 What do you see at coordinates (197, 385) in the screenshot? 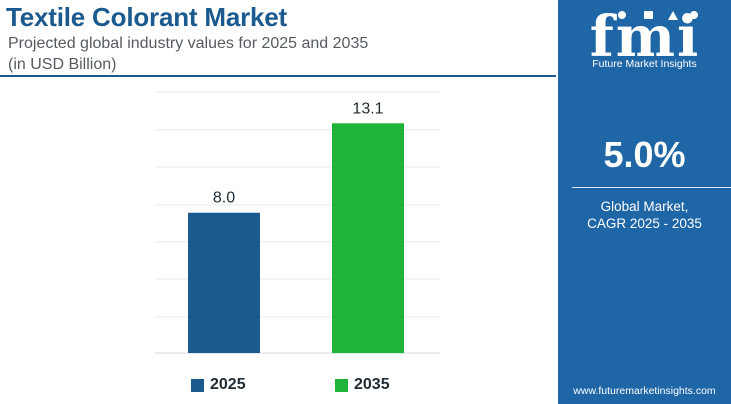
I see `legend-swatch-2025` at bounding box center [197, 385].